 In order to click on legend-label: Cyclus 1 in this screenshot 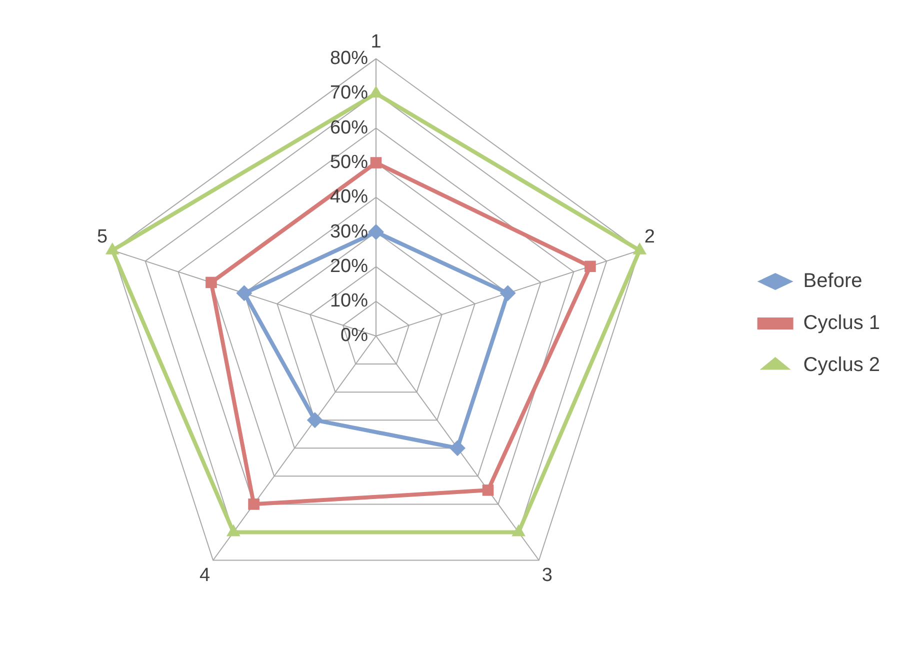, I will do `click(841, 323)`.